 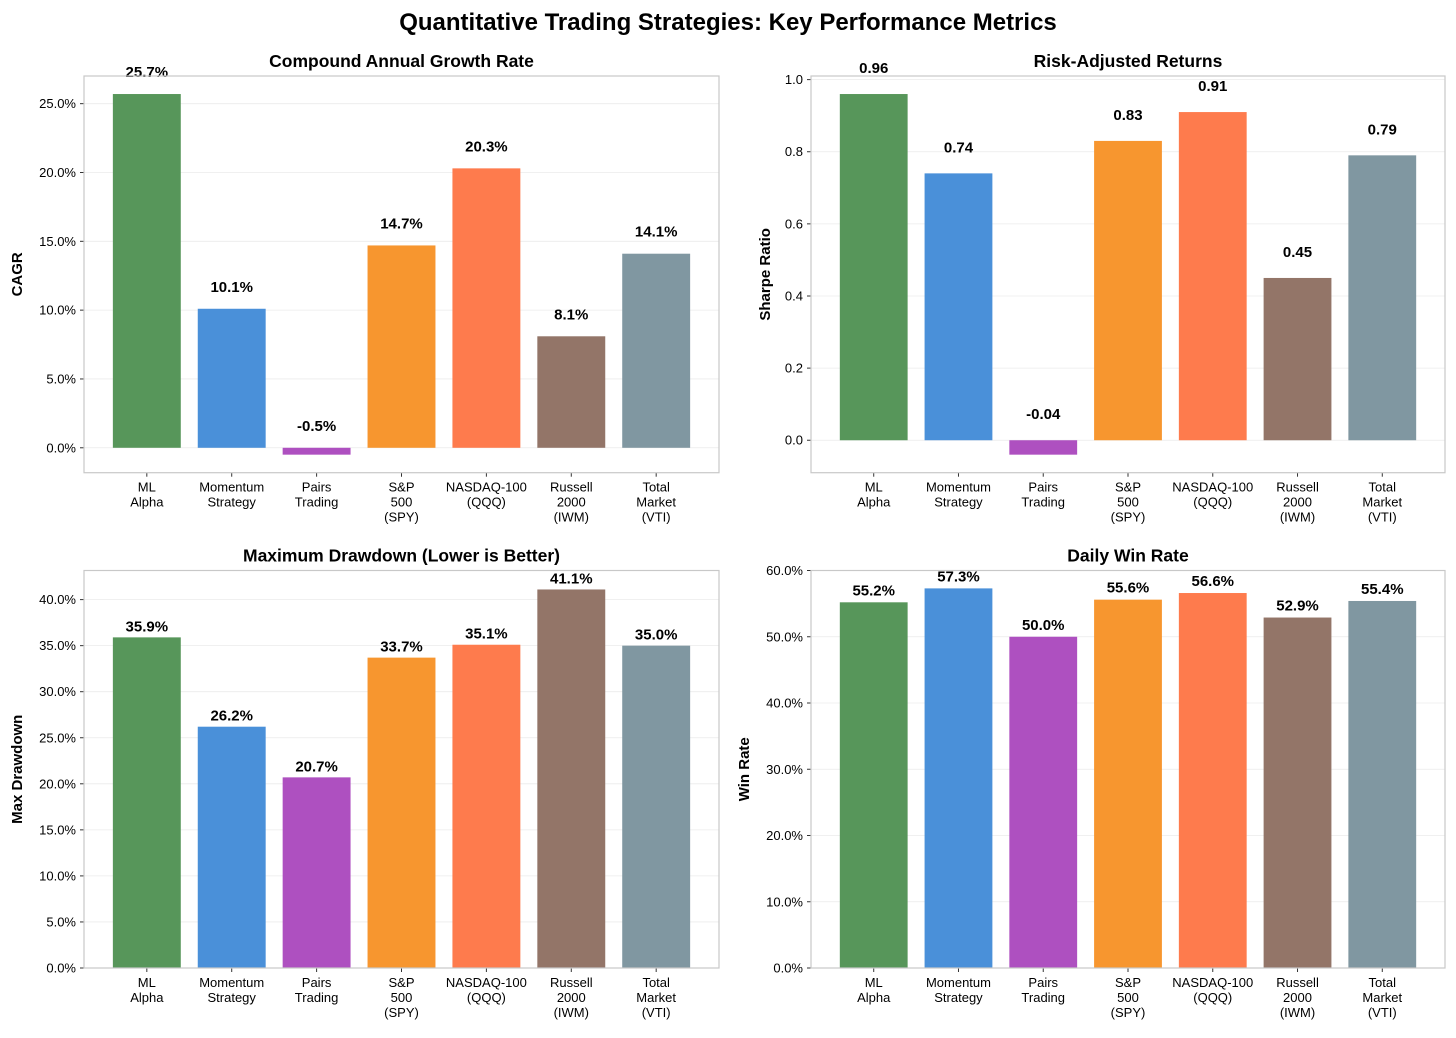 What do you see at coordinates (61, 378) in the screenshot?
I see `y-tick-label: 5.0%` at bounding box center [61, 378].